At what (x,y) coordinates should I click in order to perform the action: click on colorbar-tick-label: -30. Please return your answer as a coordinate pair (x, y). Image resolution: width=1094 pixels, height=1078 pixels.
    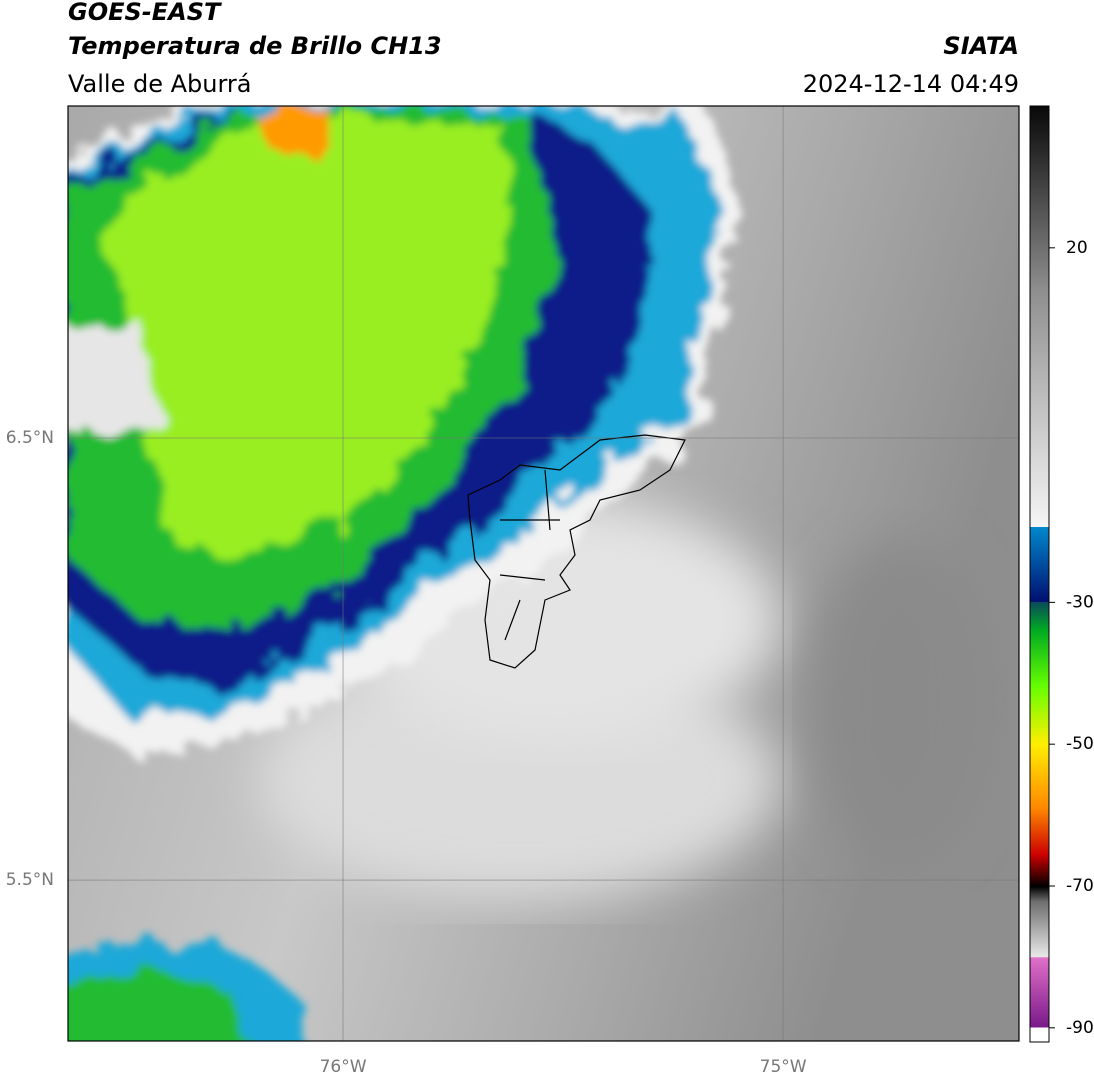
    Looking at the image, I should click on (1080, 602).